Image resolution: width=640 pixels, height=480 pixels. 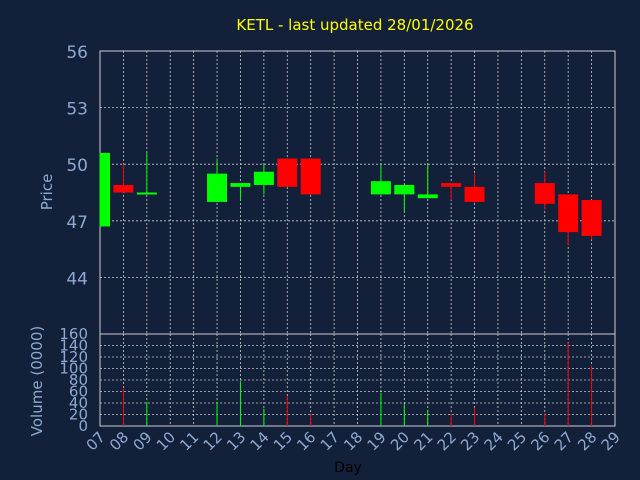 What do you see at coordinates (189, 441) in the screenshot?
I see `day-tick-label: 11` at bounding box center [189, 441].